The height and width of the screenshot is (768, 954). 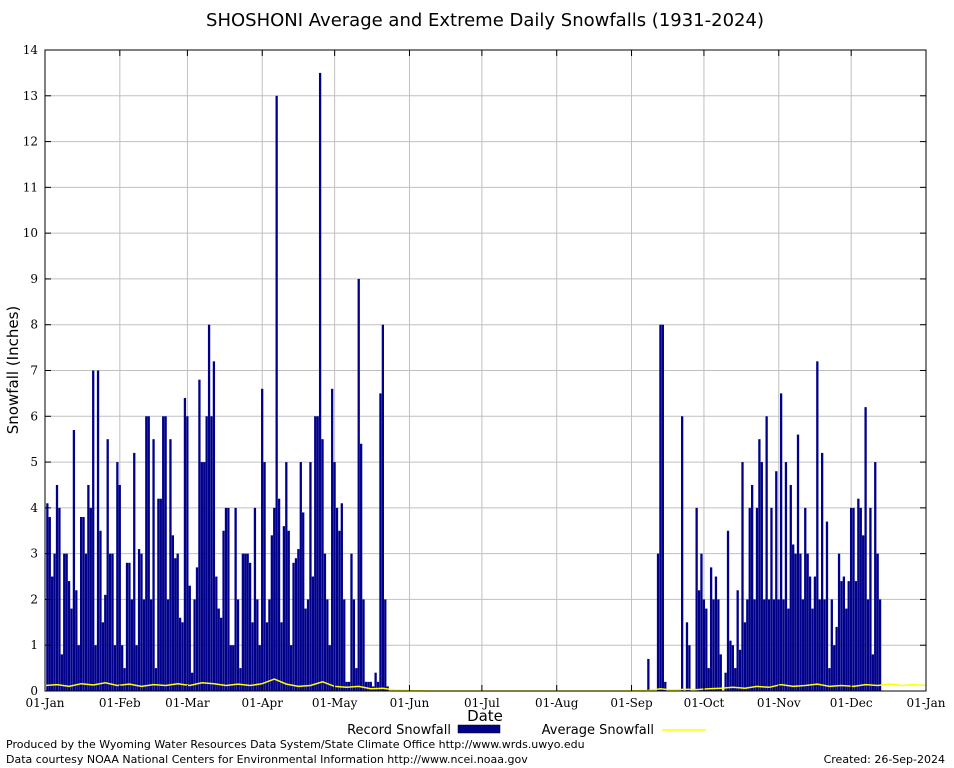 What do you see at coordinates (704, 703) in the screenshot?
I see `x-tick-label: 01-Oct` at bounding box center [704, 703].